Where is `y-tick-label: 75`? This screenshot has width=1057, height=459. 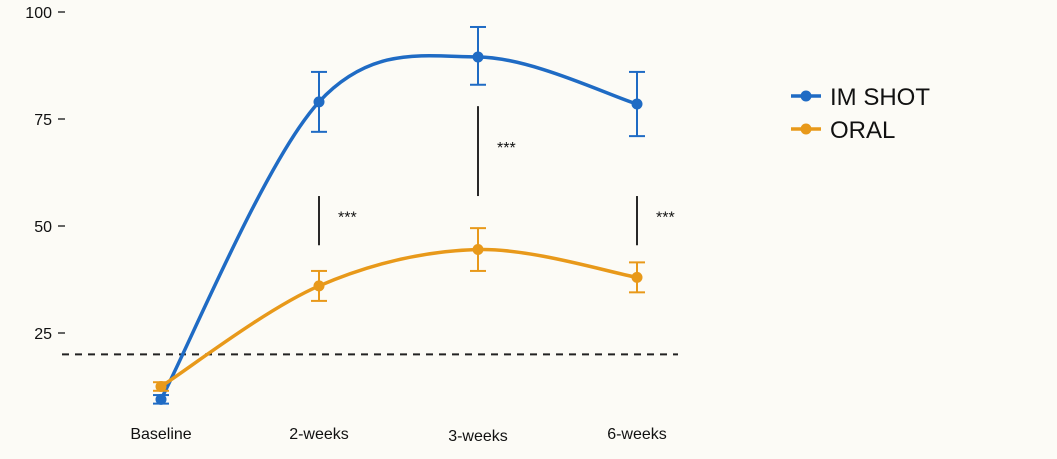
y-tick-label: 75 is located at coordinates (43, 120).